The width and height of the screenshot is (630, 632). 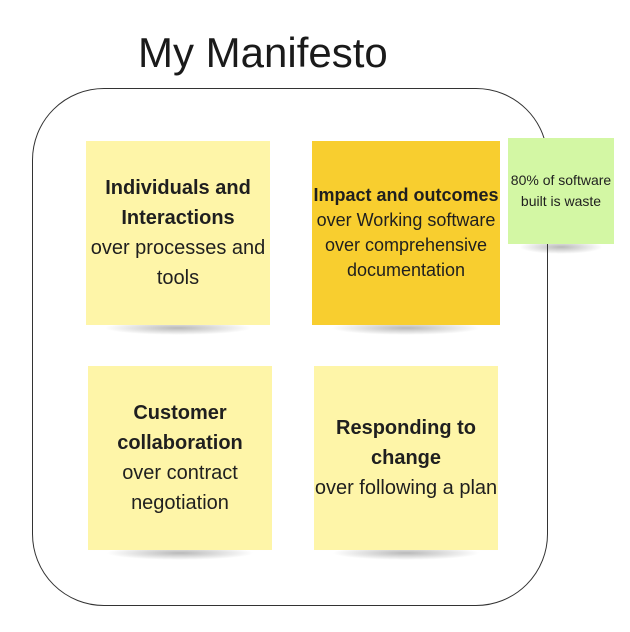 I want to click on sticky-note-waste: 80% of software built is waste, so click(x=561, y=196).